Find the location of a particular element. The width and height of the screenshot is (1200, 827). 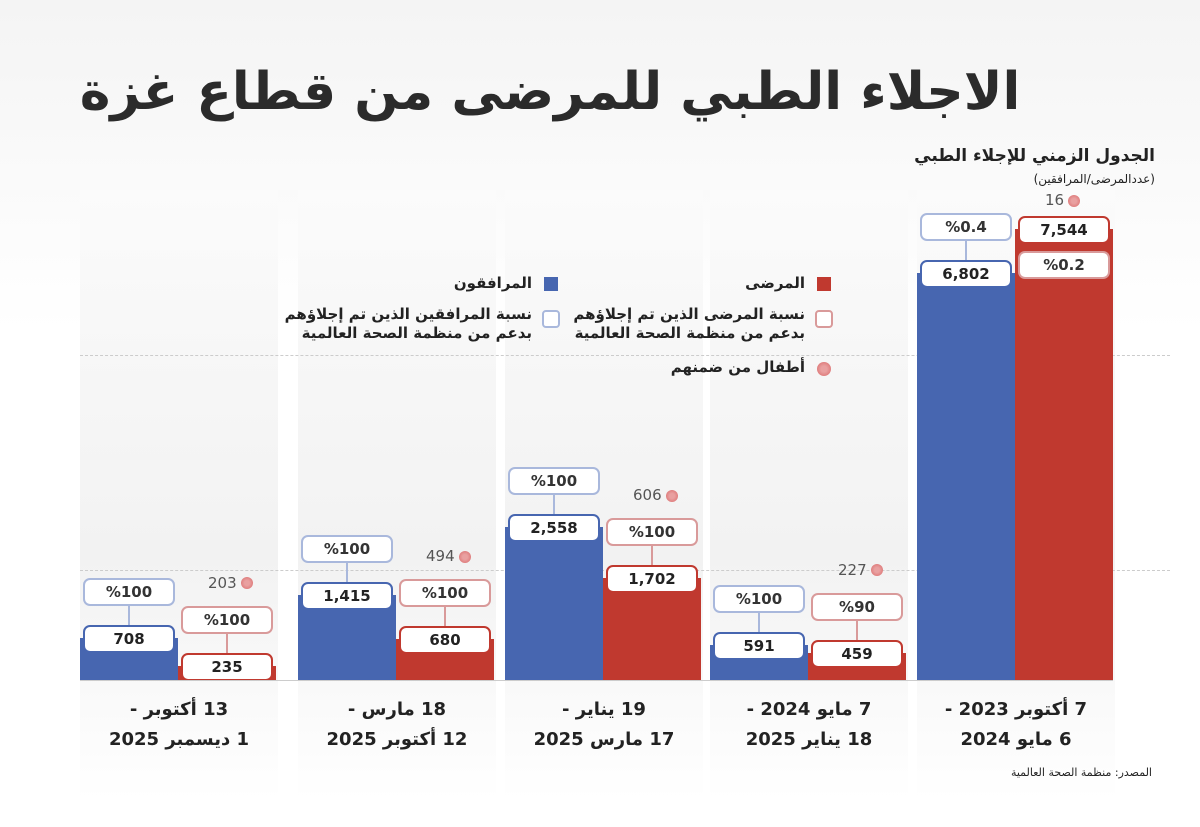

x-tick-line2: 18 يناير 2025 is located at coordinates (809, 739).